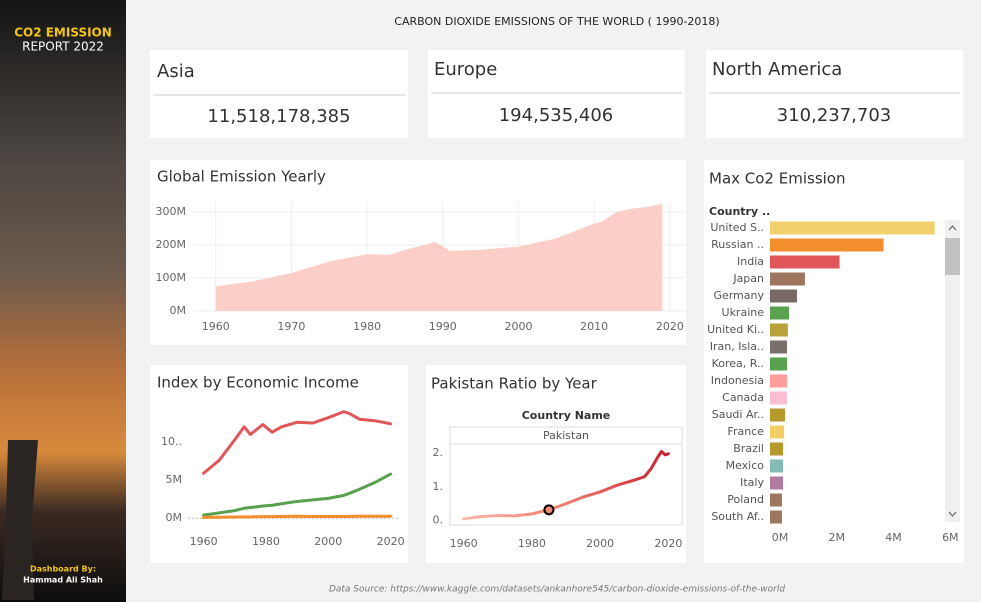  What do you see at coordinates (278, 116) in the screenshot?
I see `kpi-value: 11,518,178,385` at bounding box center [278, 116].